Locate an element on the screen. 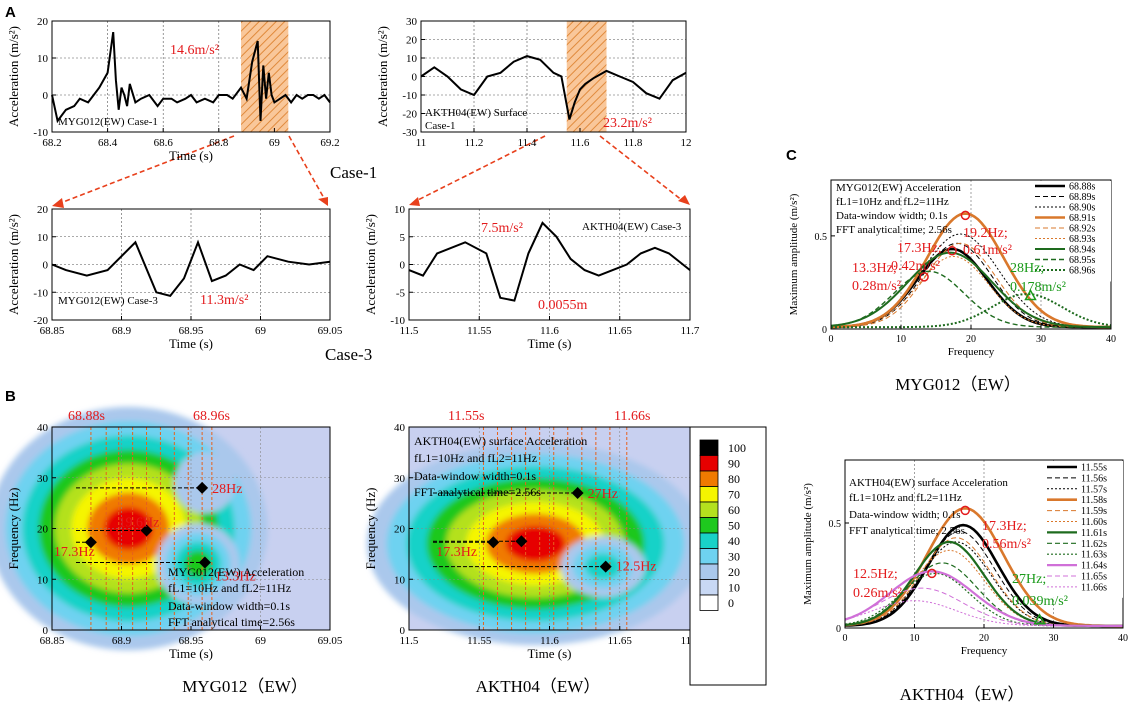  c2-y-tick-label: 0.5 is located at coordinates (835, 524).